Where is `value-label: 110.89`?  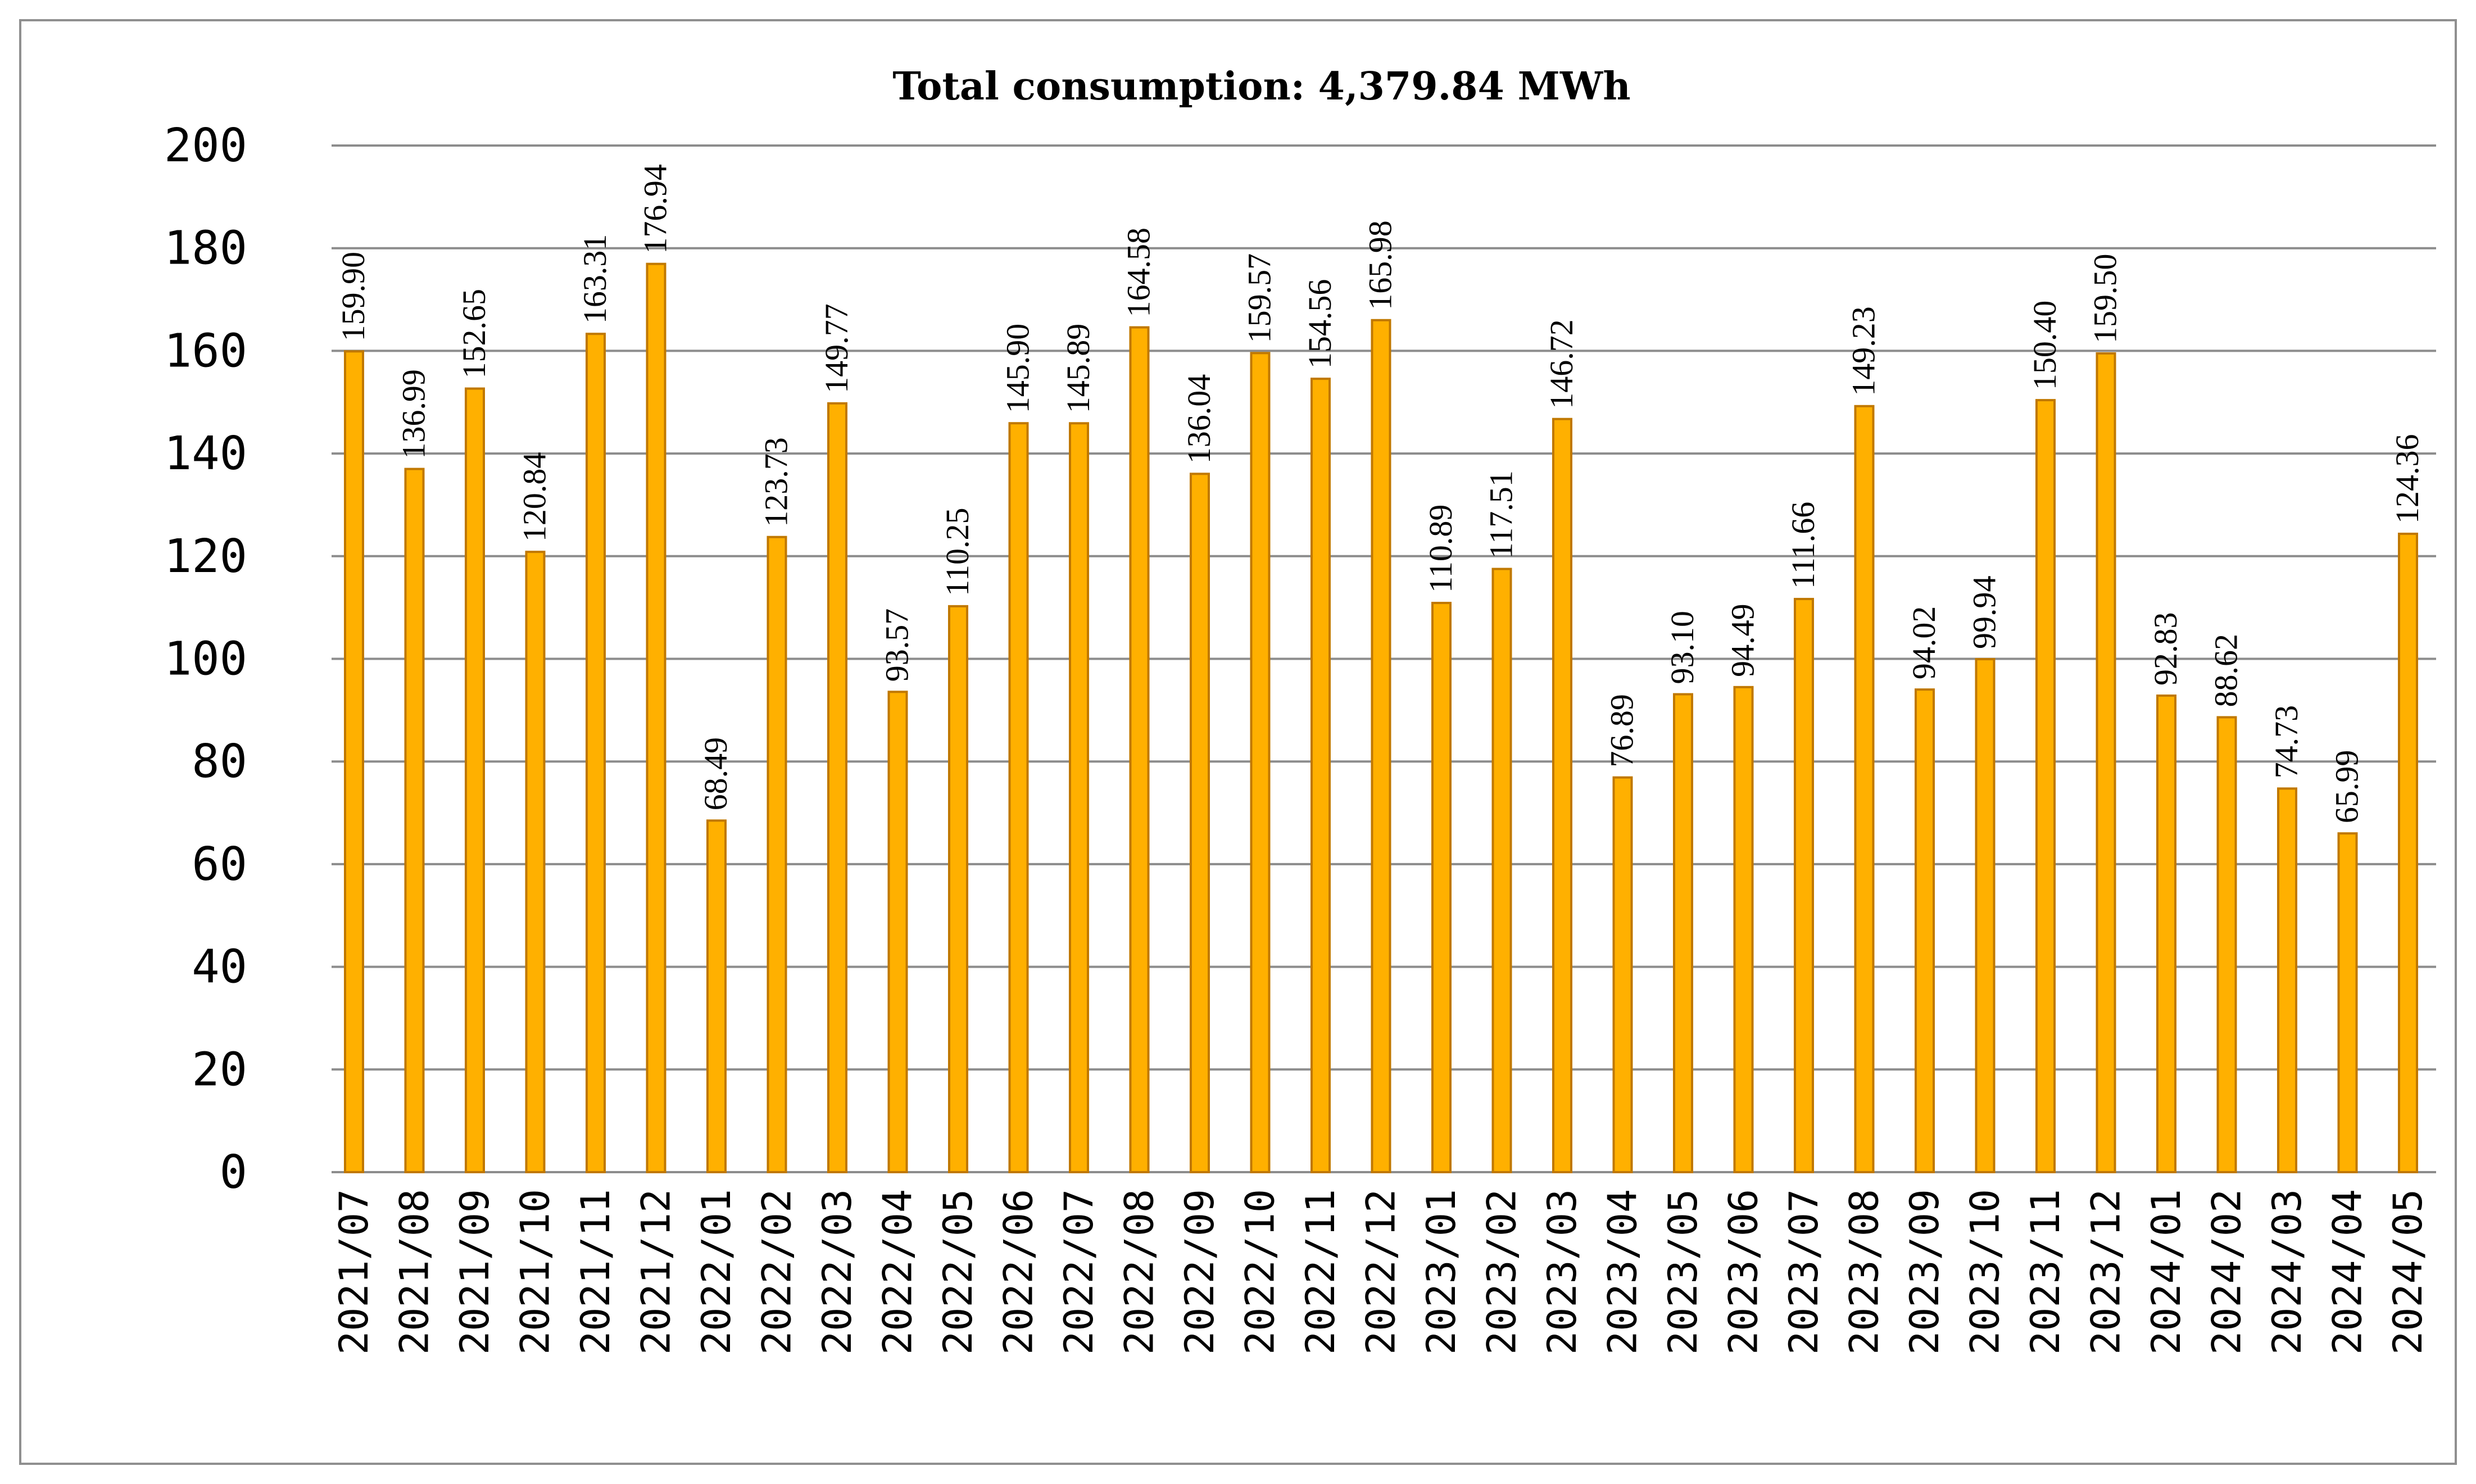 value-label: 110.89 is located at coordinates (1440, 549).